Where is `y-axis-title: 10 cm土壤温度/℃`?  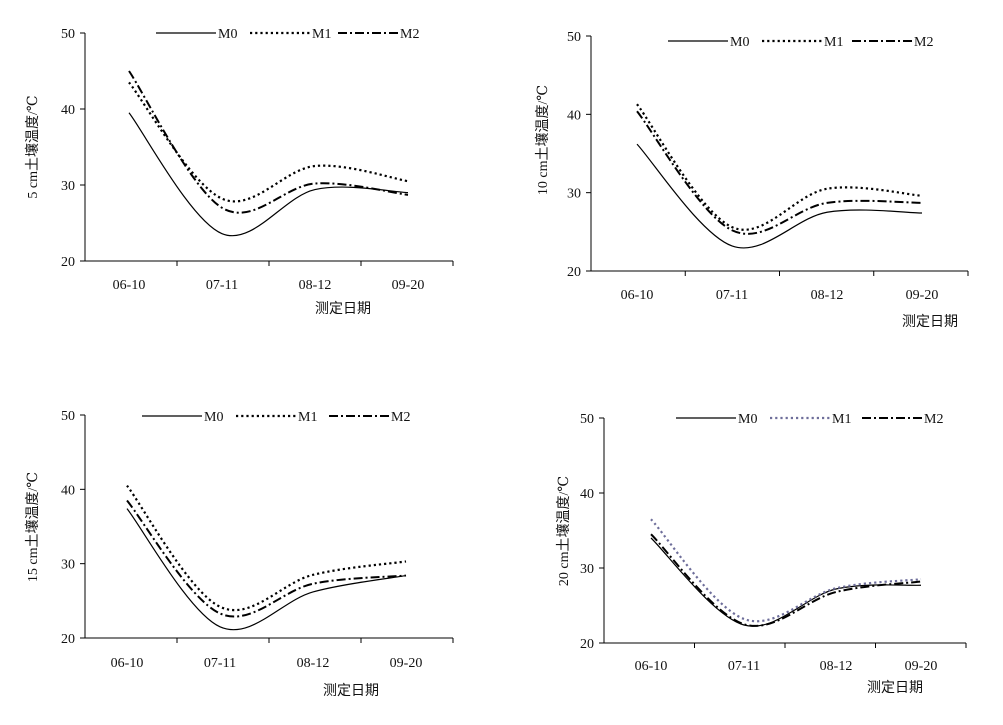
y-axis-title: 10 cm土壤温度/℃ is located at coordinates (542, 140).